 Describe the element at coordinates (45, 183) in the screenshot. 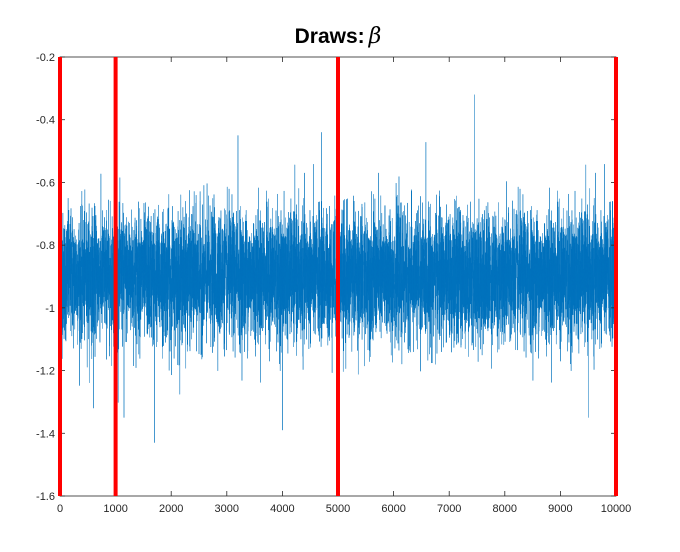

I see `y-tick-label: -0.6` at that location.